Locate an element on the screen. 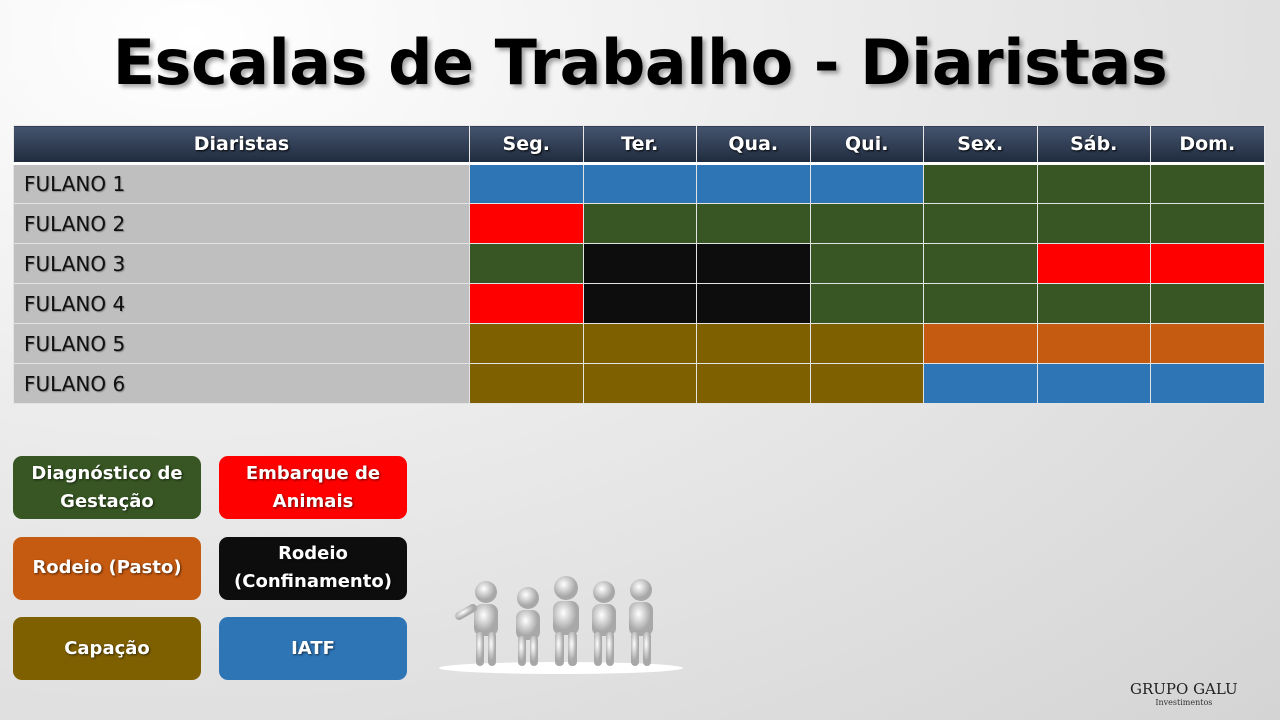  header-day: Seg. is located at coordinates (526, 145).